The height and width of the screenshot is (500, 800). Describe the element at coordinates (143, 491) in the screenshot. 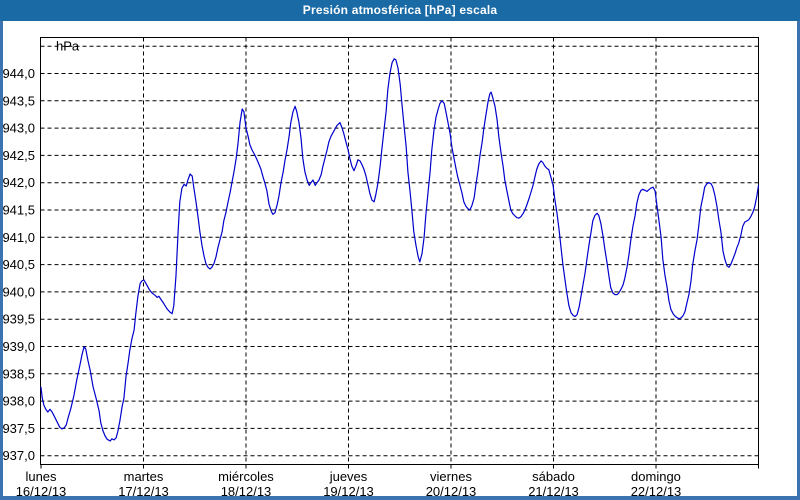

I see `date-label: 17/12/13` at that location.